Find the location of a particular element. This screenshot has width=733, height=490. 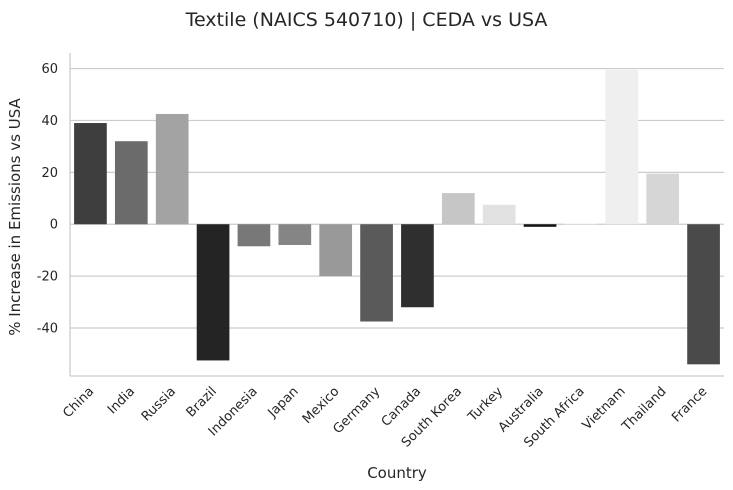

x-tick-label: China is located at coordinates (78, 402).